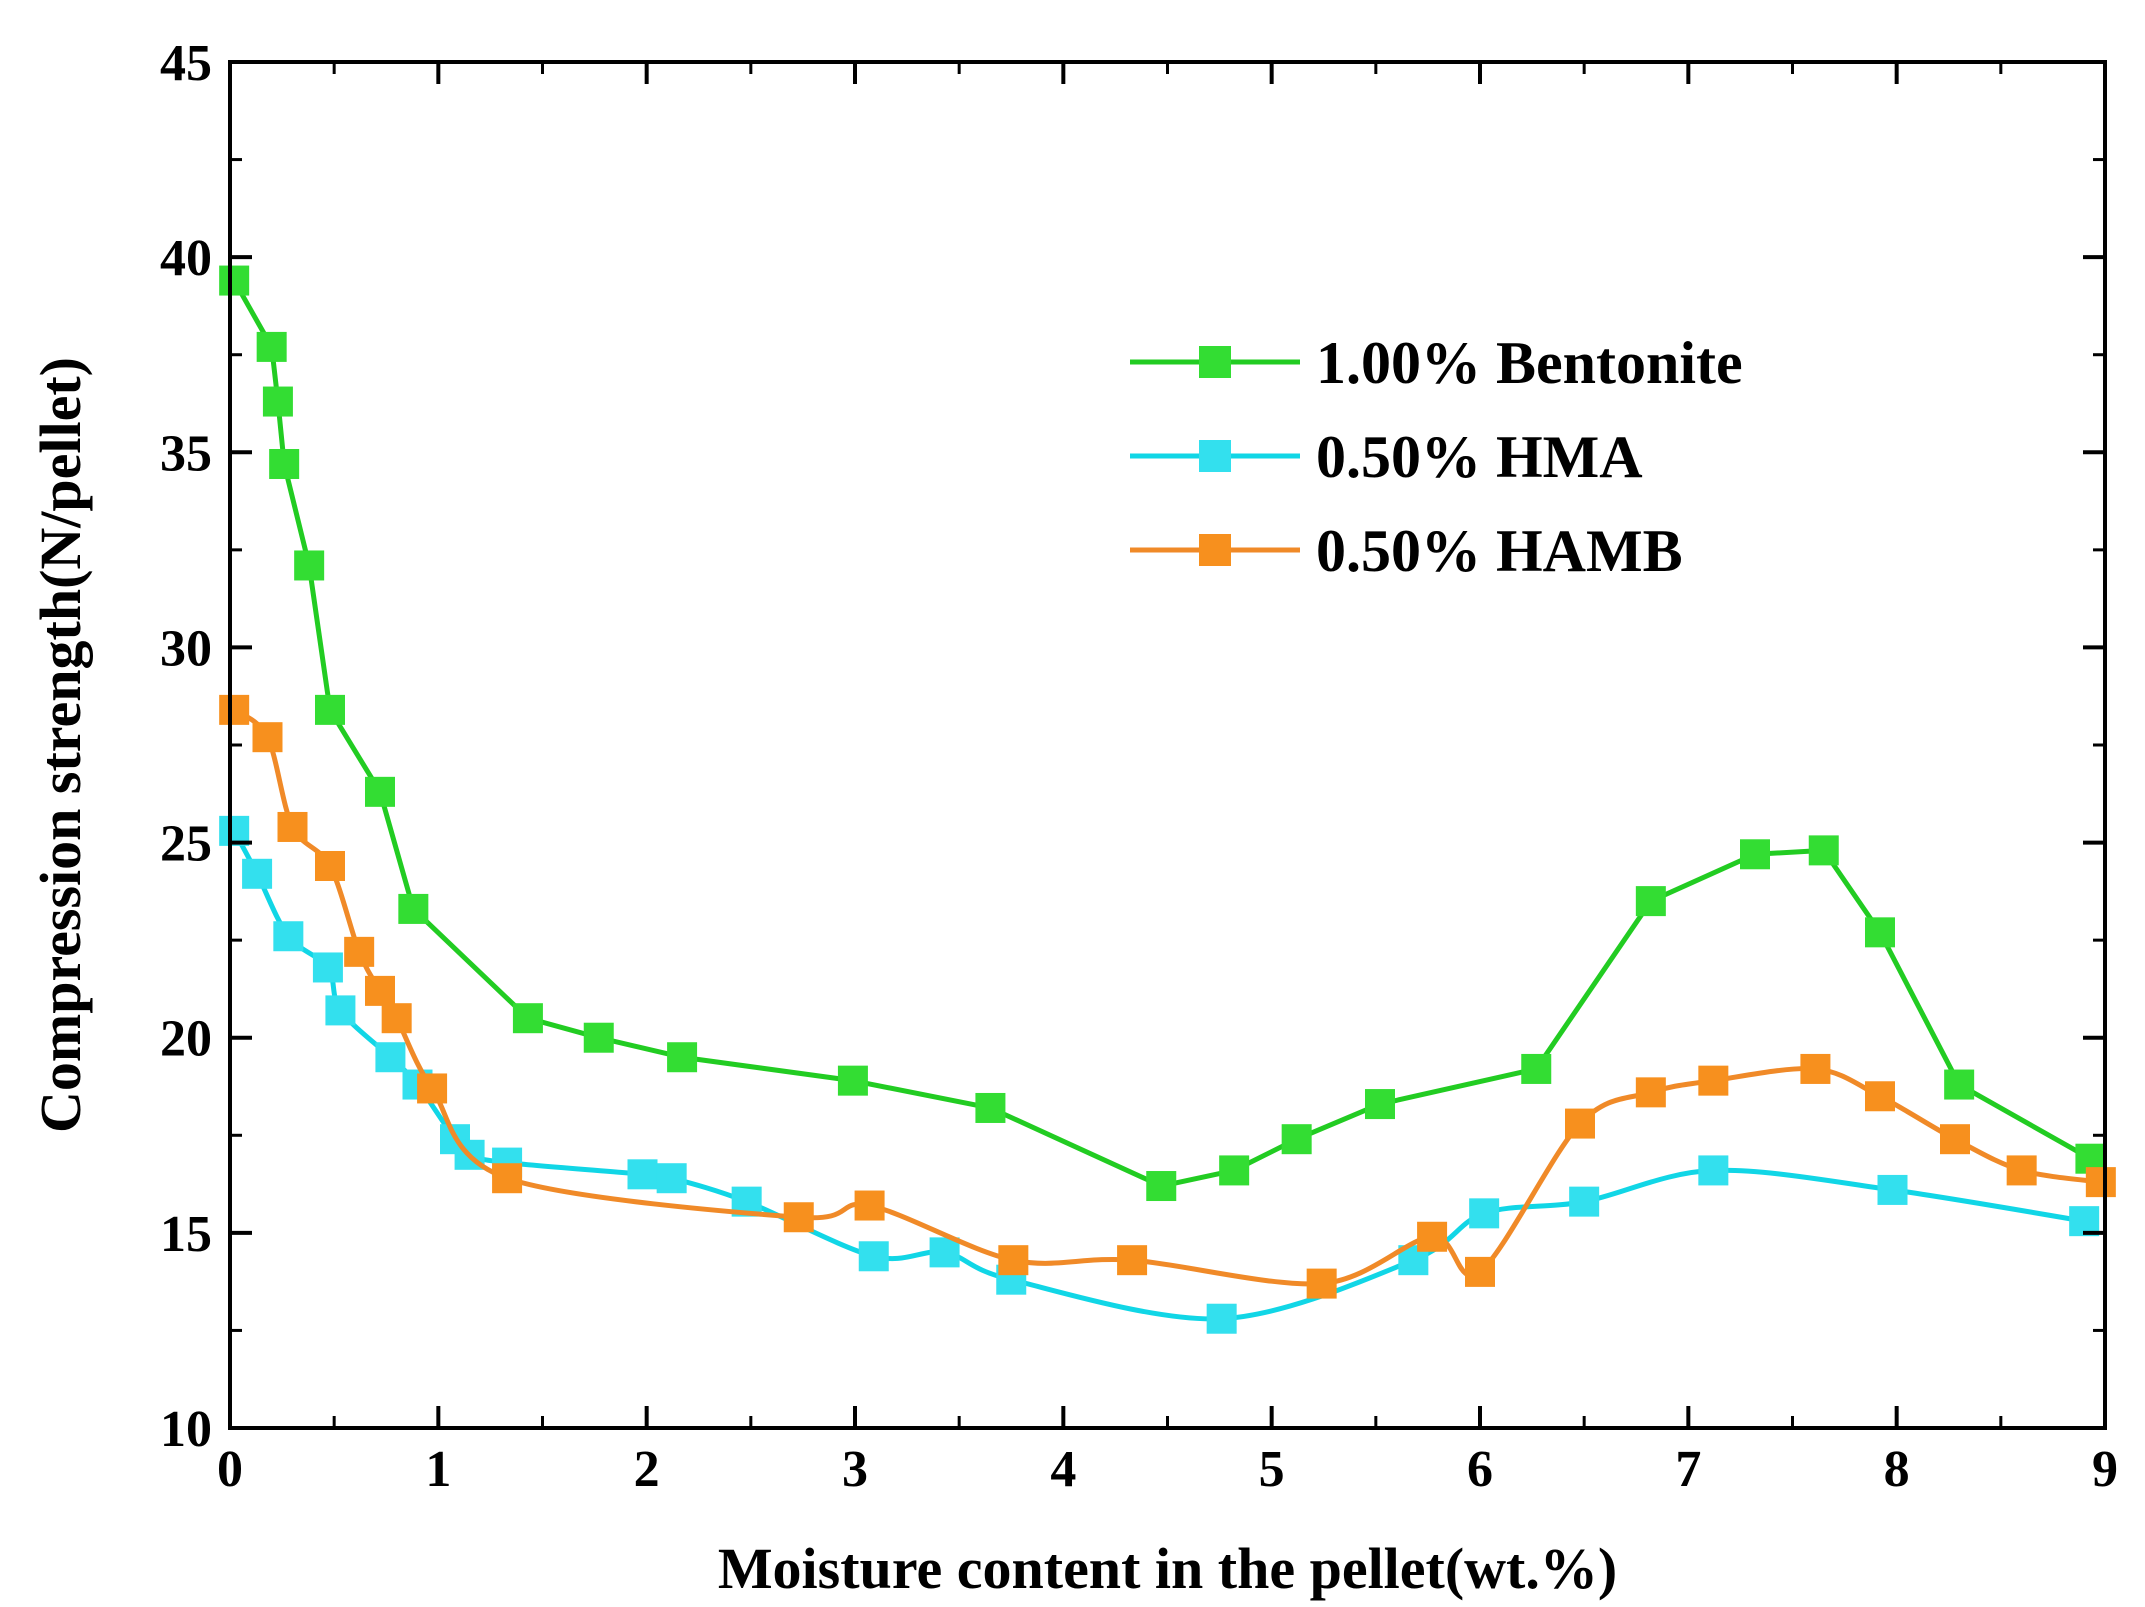 This screenshot has height=1607, width=2145. I want to click on x-tick-label: 5, so click(1272, 1469).